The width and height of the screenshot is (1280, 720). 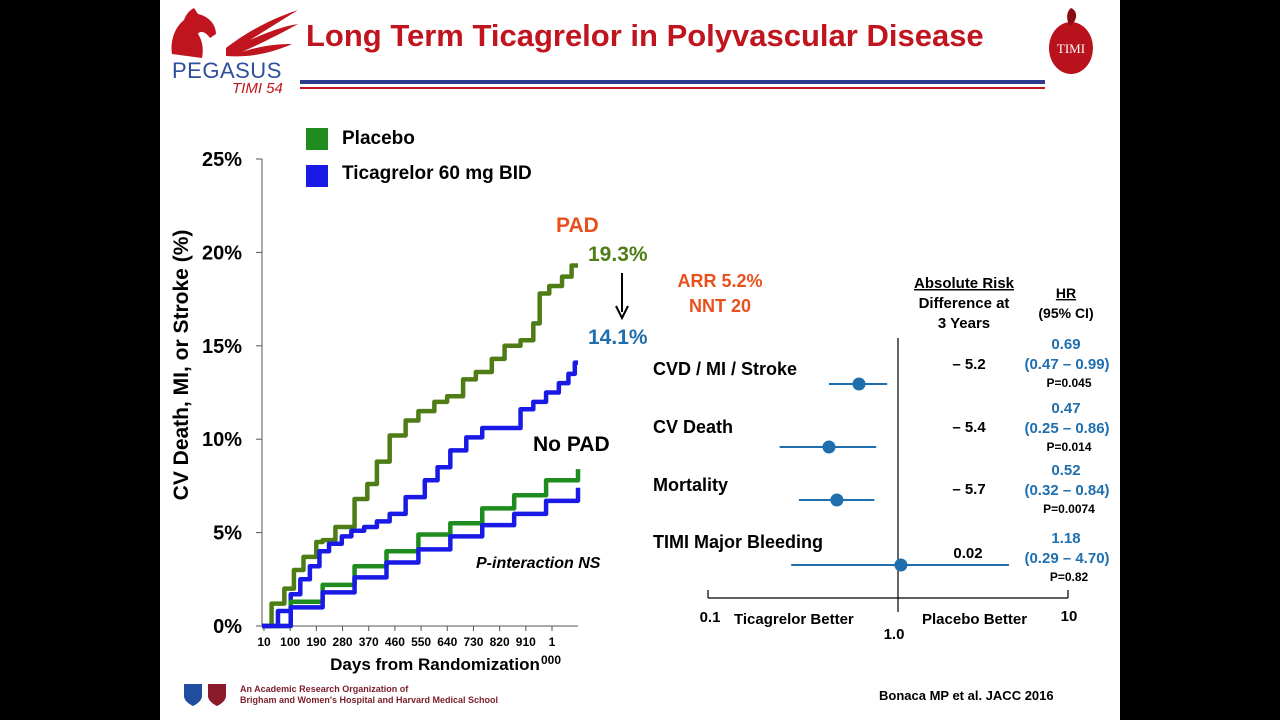 I want to click on series-line-pad-ticagrelor-60-mg-bid, so click(x=420, y=494).